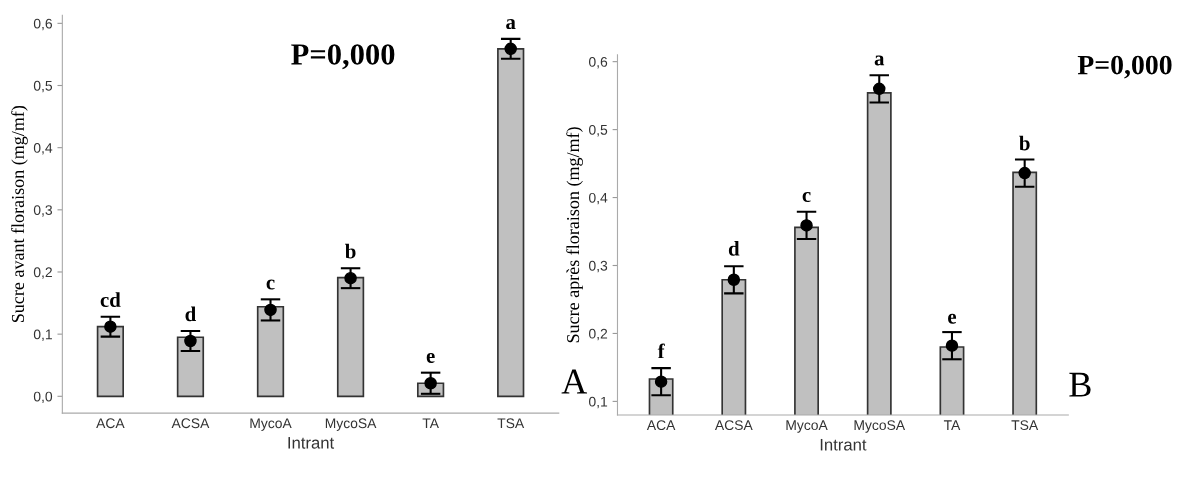 Image resolution: width=1199 pixels, height=477 pixels. I want to click on text: B, so click(1080, 384).